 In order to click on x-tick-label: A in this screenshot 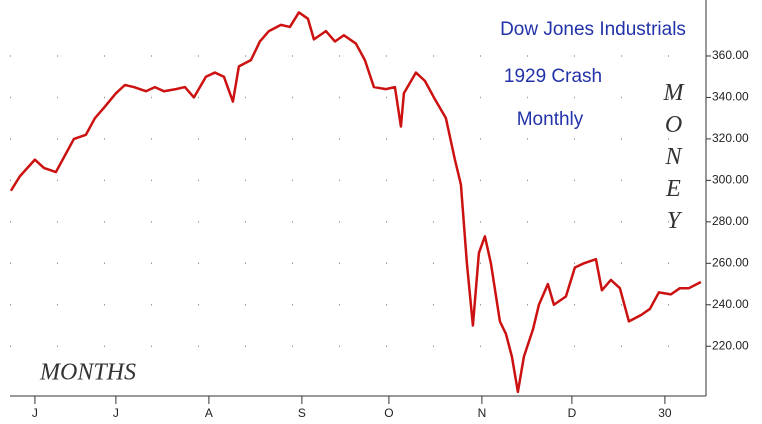, I will do `click(209, 413)`.